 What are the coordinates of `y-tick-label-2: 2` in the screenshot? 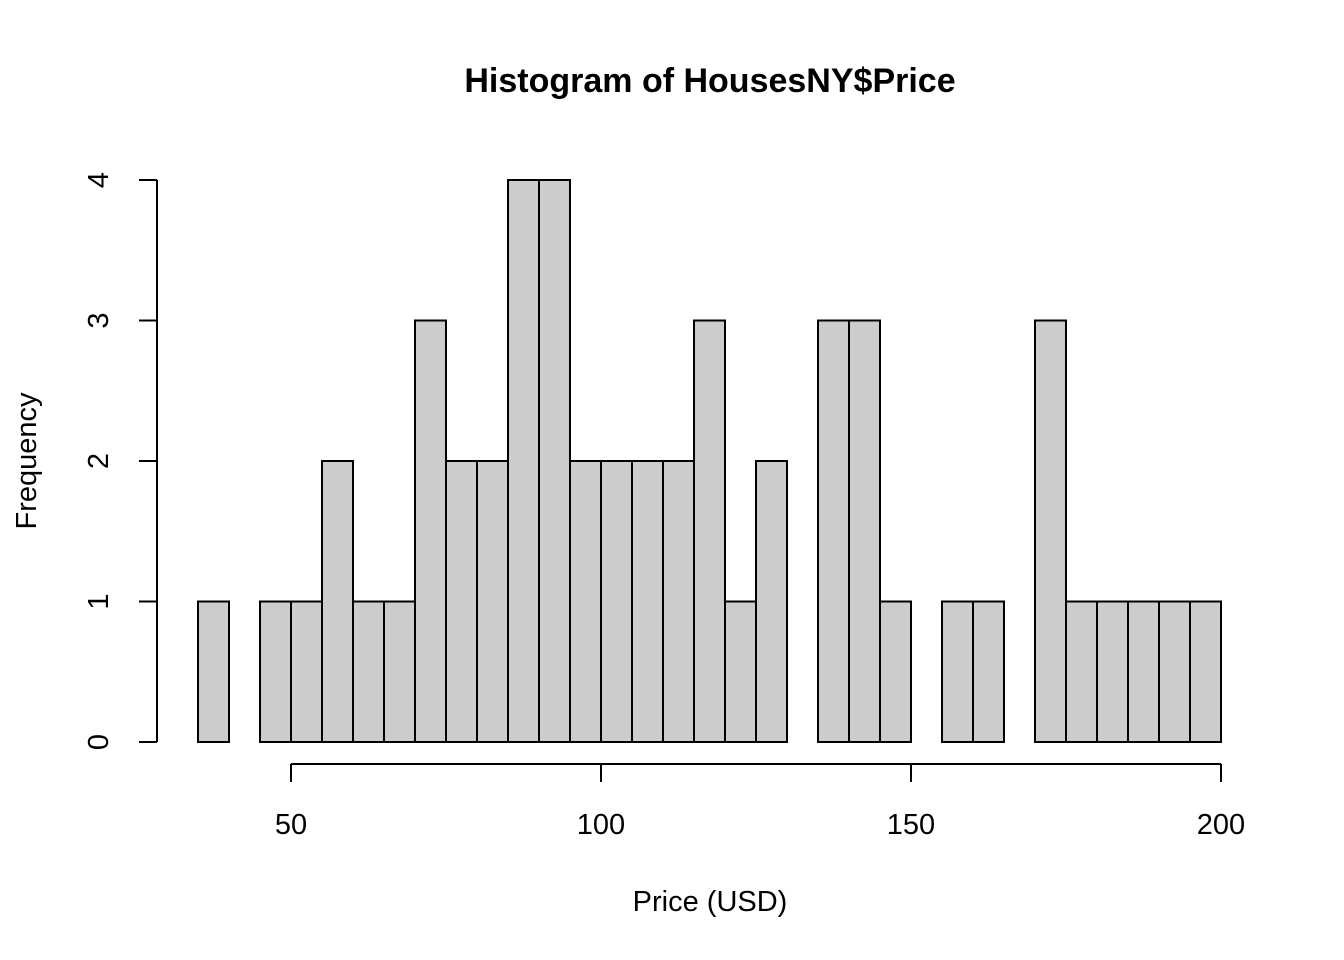 It's located at (99, 461).